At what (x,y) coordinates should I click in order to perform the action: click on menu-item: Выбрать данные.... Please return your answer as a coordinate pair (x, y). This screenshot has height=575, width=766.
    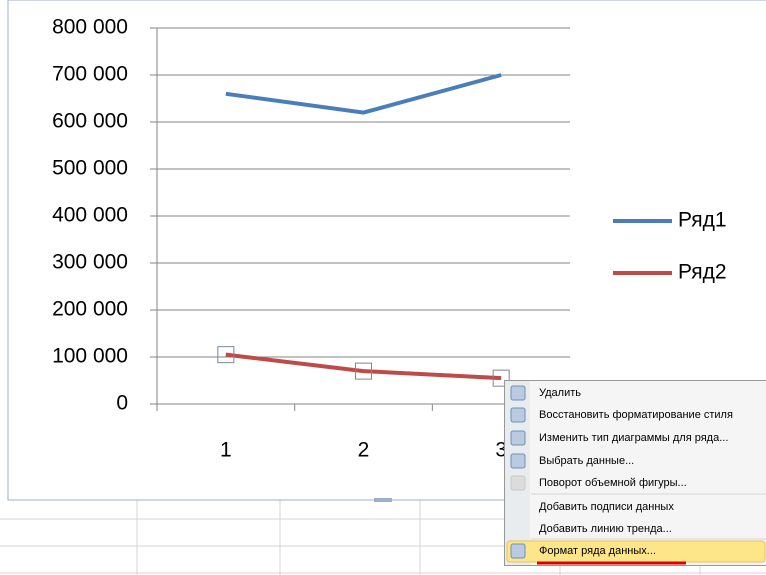
    Looking at the image, I should click on (586, 461).